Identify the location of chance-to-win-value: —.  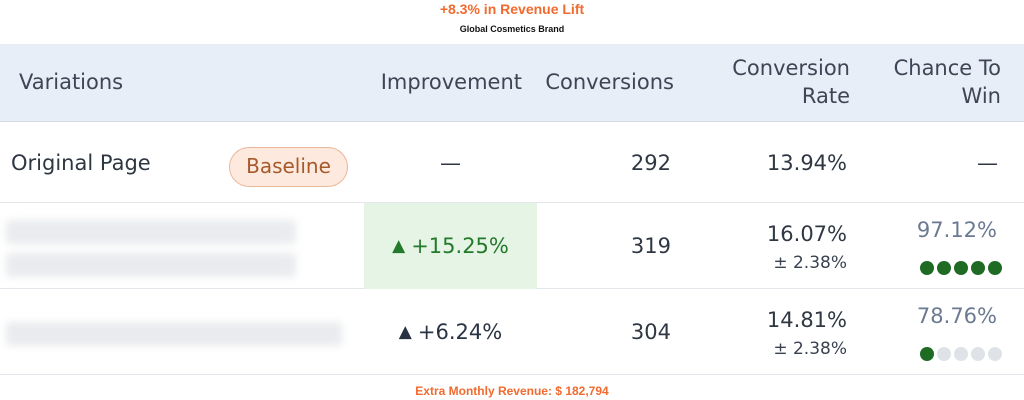
(987, 163).